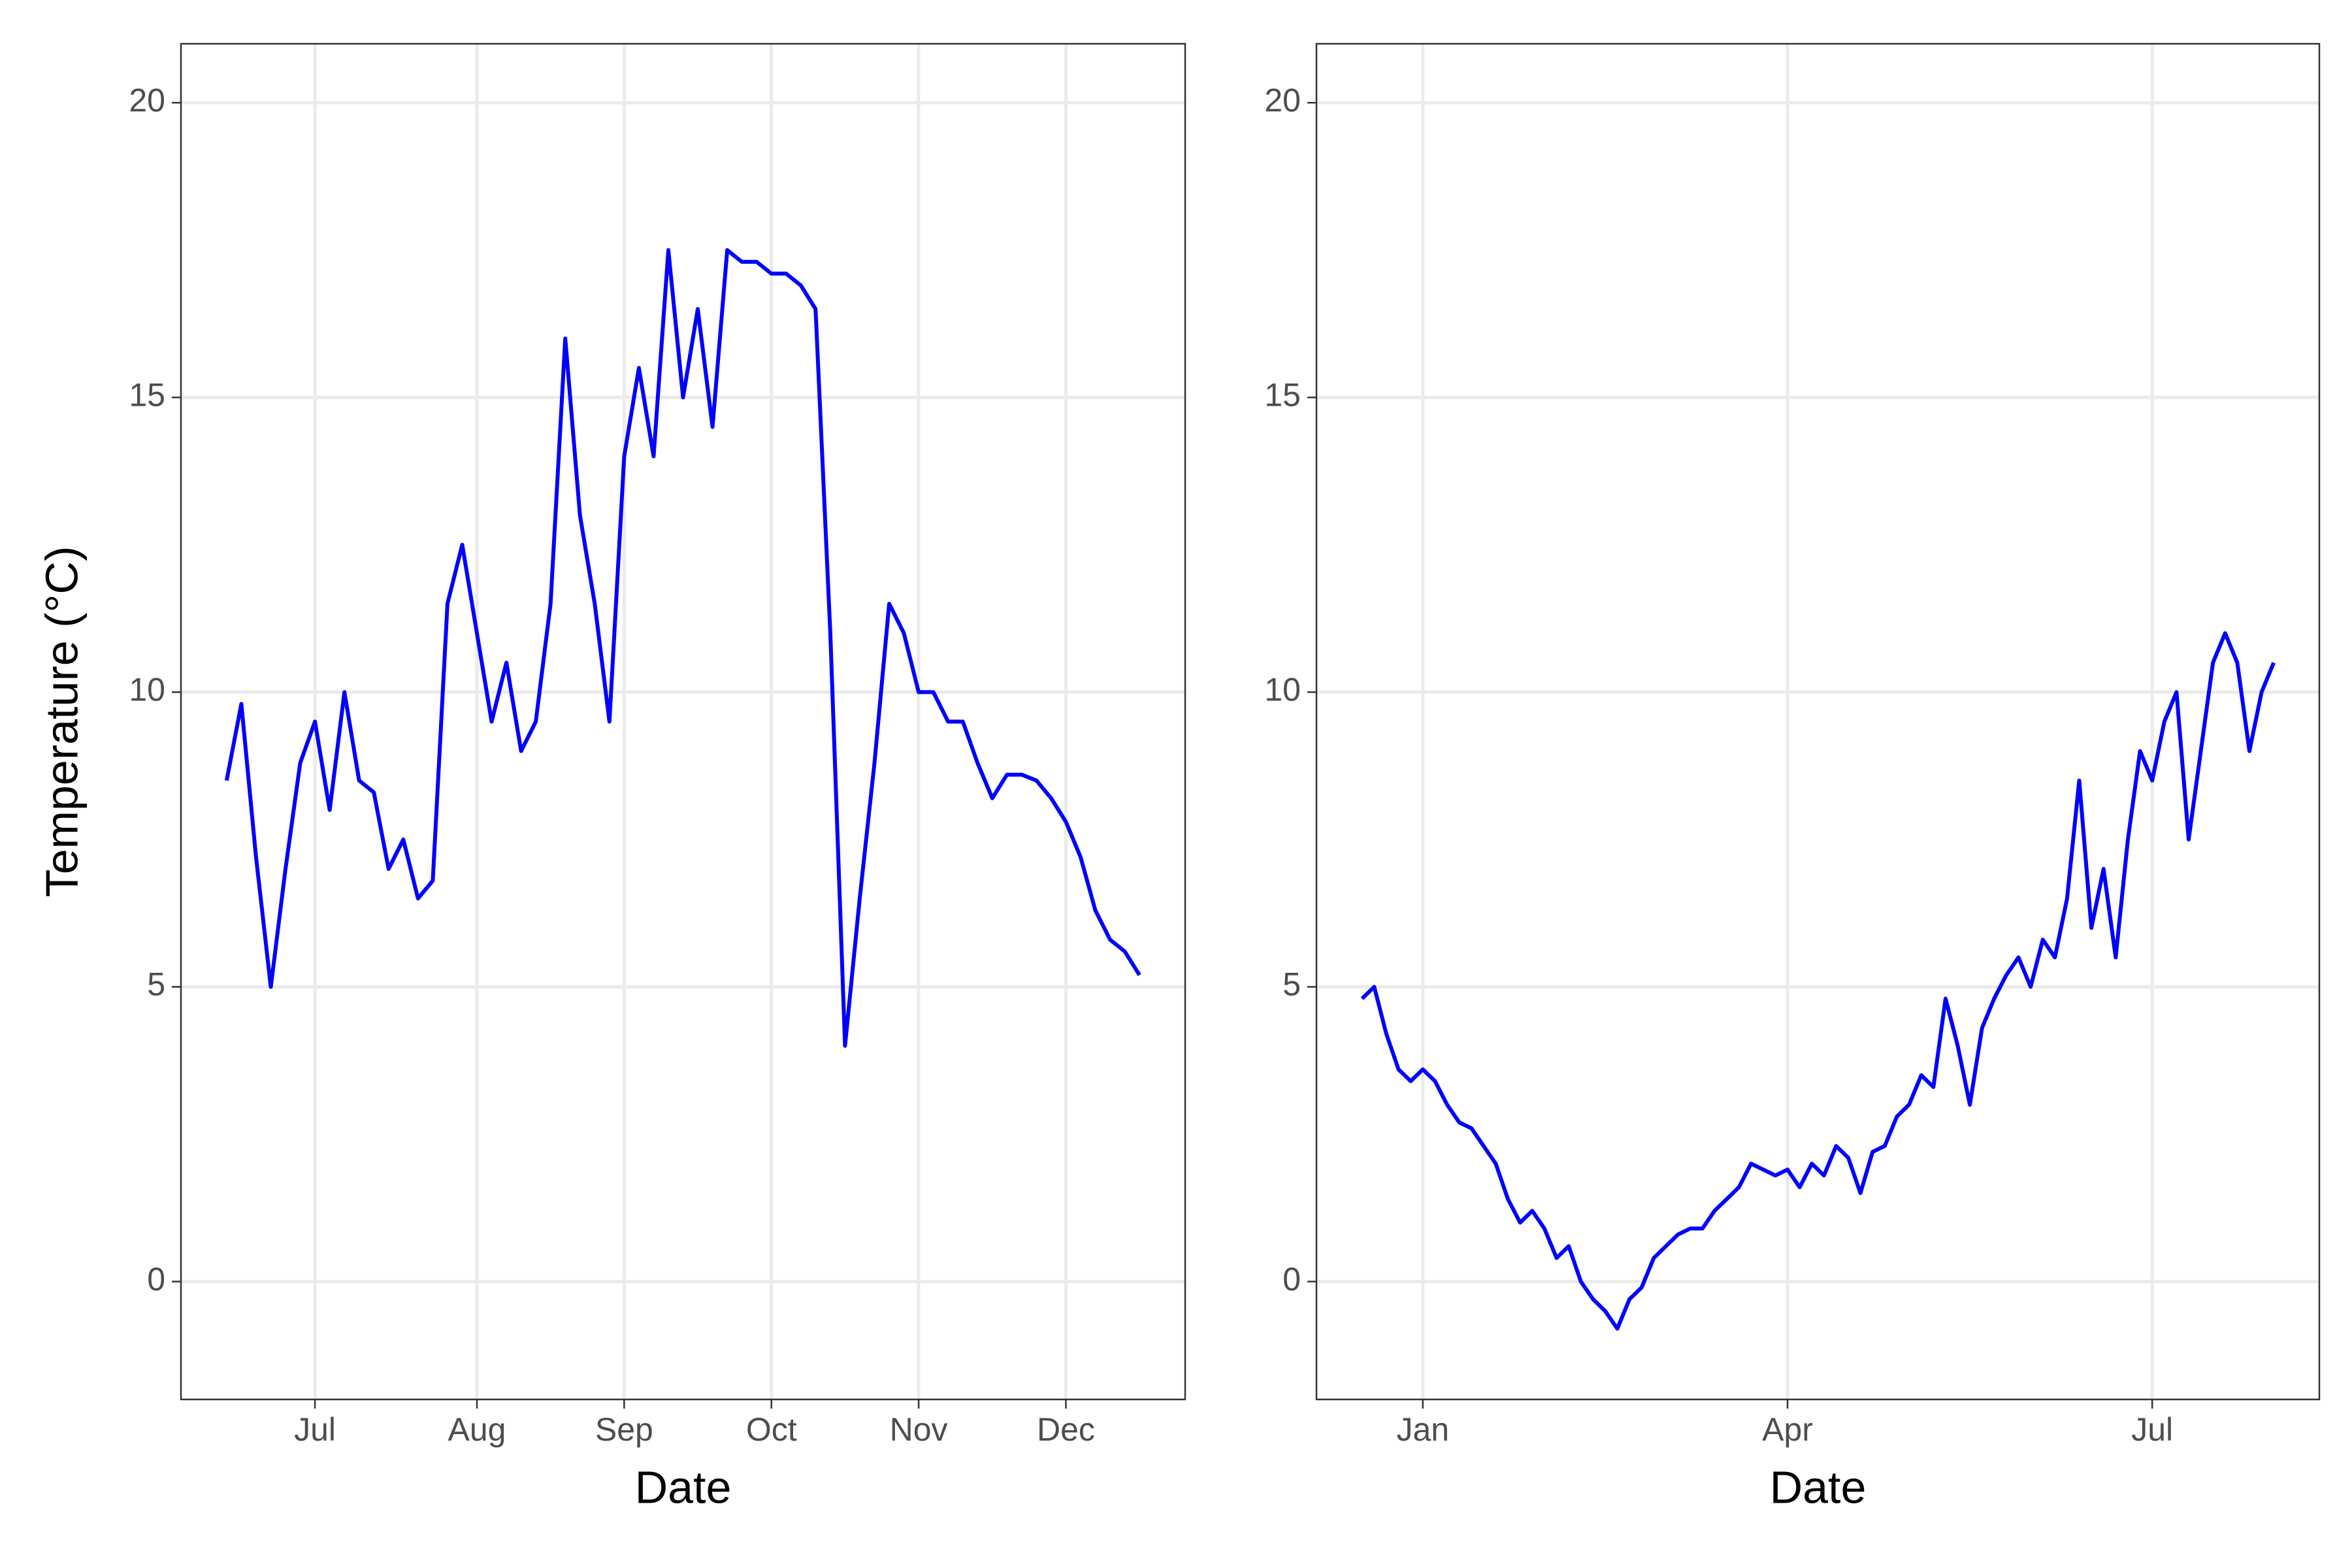 This screenshot has height=1568, width=2352. What do you see at coordinates (1066, 1429) in the screenshot?
I see `x-tick-label: Dec` at bounding box center [1066, 1429].